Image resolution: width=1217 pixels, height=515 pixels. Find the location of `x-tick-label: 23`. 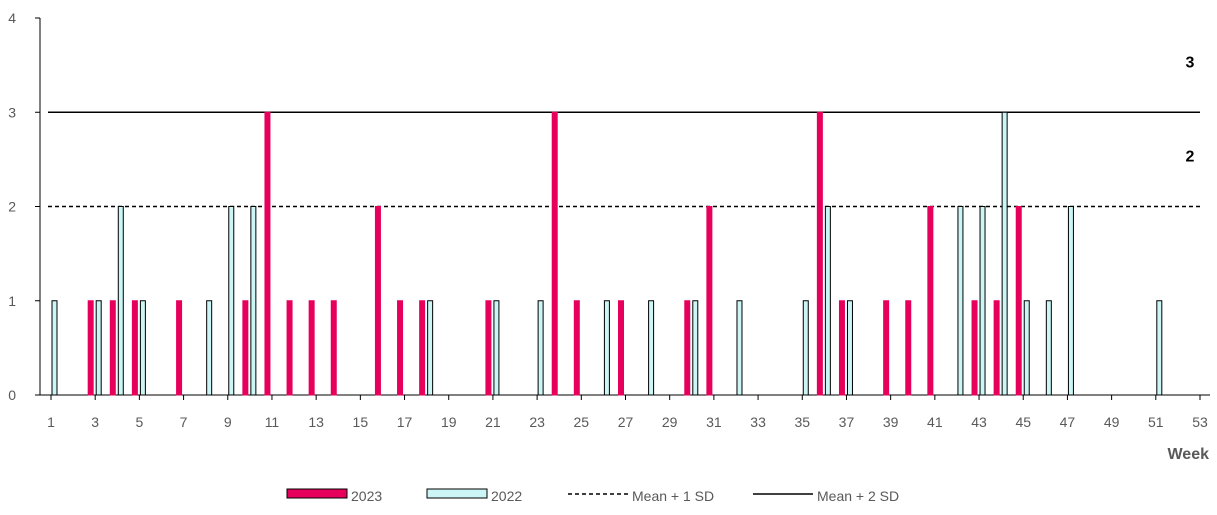

x-tick-label: 23 is located at coordinates (537, 422).